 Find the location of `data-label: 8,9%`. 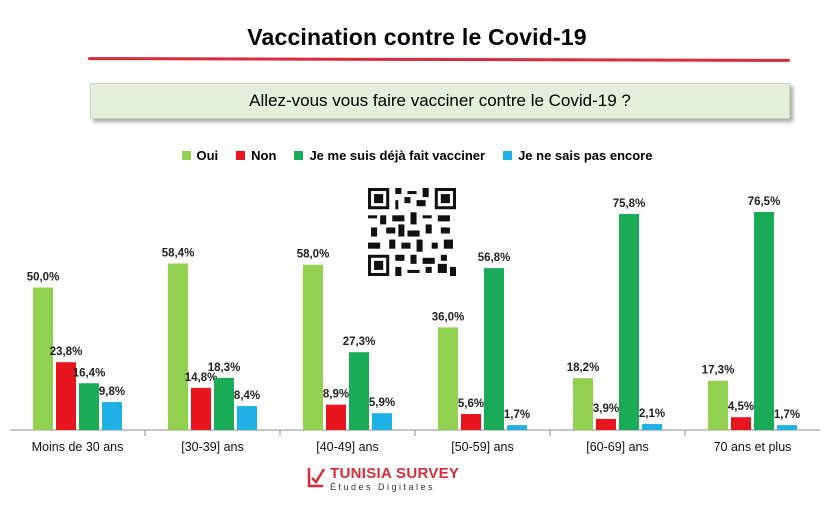

data-label: 8,9% is located at coordinates (336, 395).